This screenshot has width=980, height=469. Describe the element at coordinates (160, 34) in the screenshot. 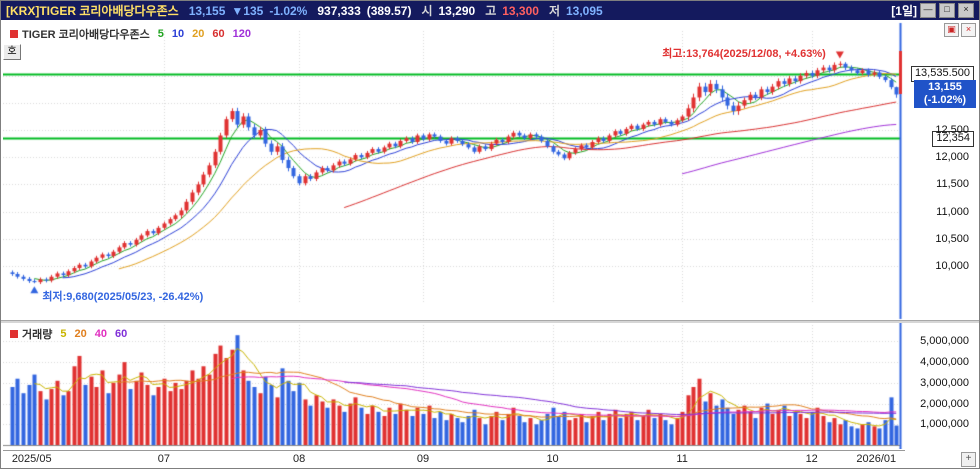

I see `ma5-label: 5` at that location.